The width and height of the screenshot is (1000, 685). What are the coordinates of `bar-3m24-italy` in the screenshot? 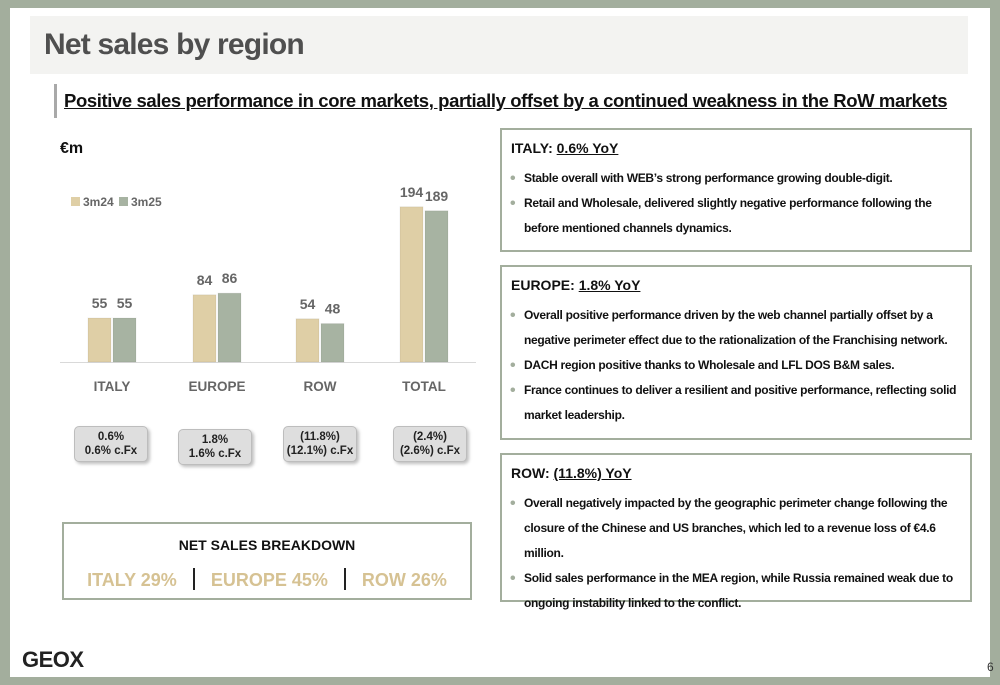 It's located at (99, 340).